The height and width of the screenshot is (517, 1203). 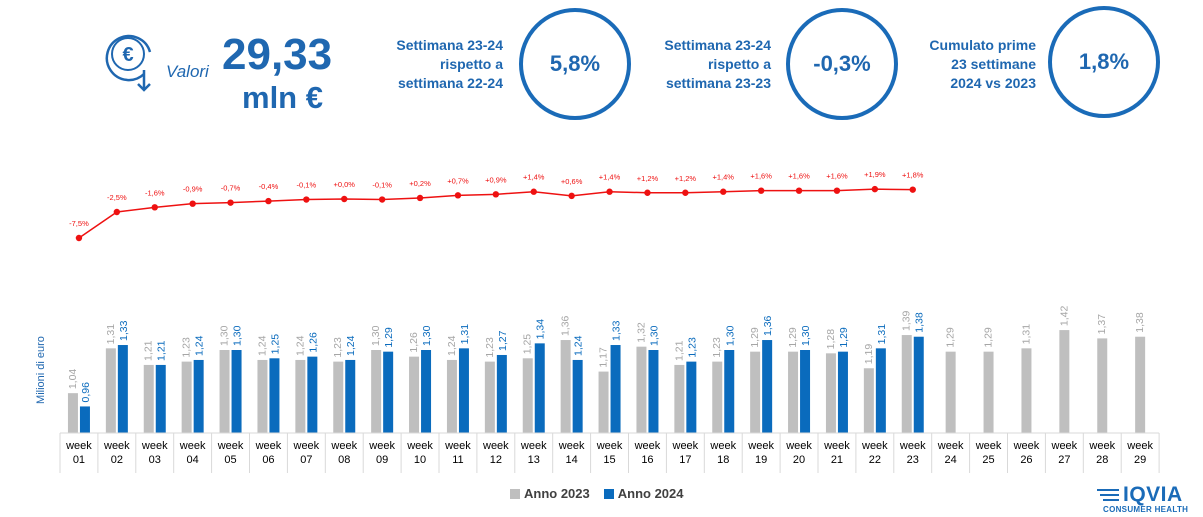 What do you see at coordinates (831, 339) in the screenshot?
I see `data-label-2023: 1,28` at bounding box center [831, 339].